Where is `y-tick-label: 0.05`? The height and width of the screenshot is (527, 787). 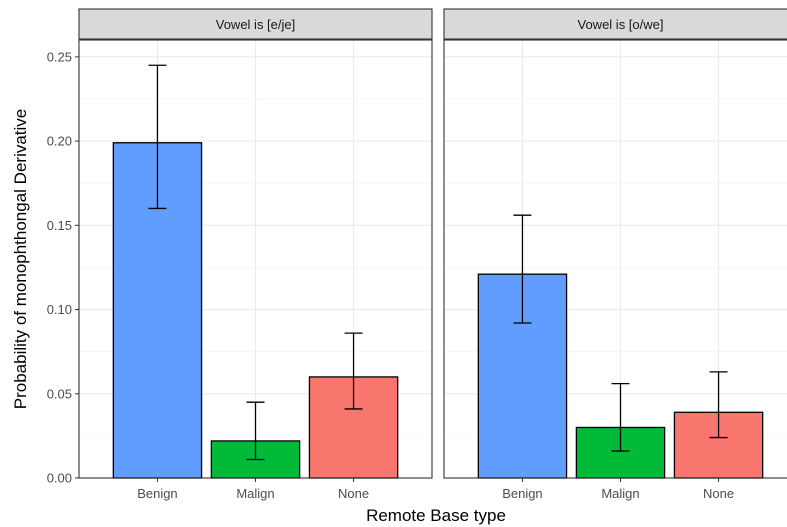 y-tick-label: 0.05 is located at coordinates (59, 393).